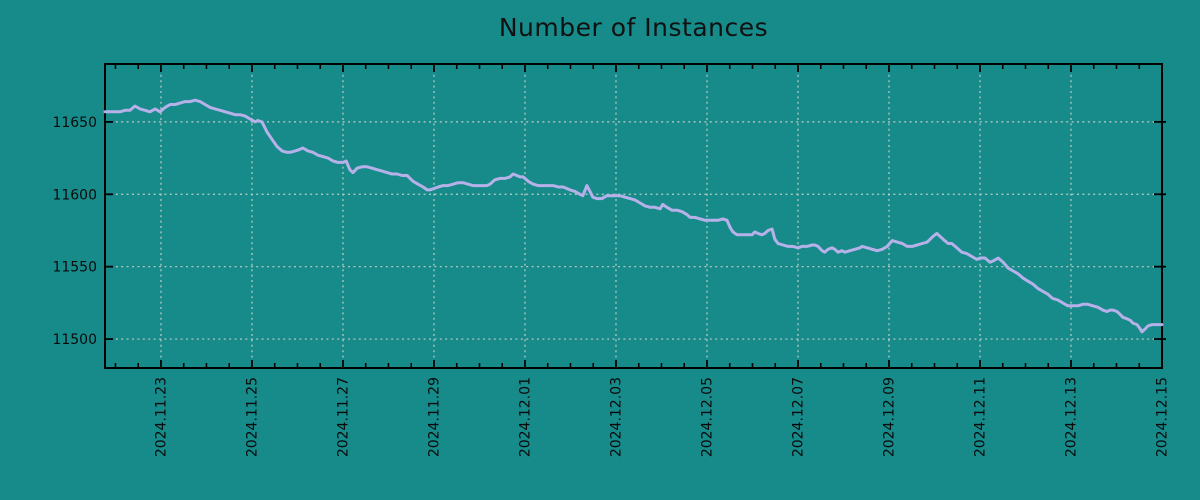 This screenshot has width=1200, height=500. What do you see at coordinates (74, 268) in the screenshot?
I see `y-tick-label: 11550` at bounding box center [74, 268].